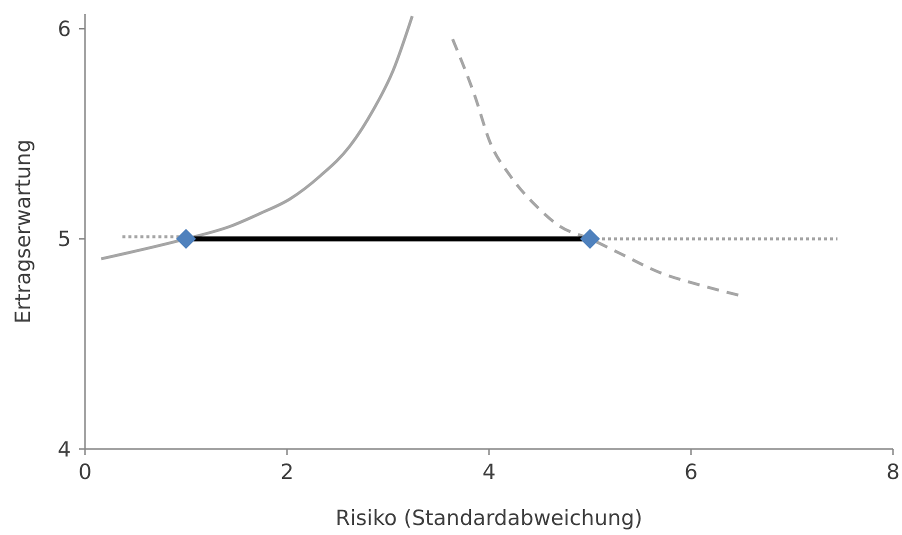  Describe the element at coordinates (287, 472) in the screenshot. I see `x-tick-label: 2` at that location.